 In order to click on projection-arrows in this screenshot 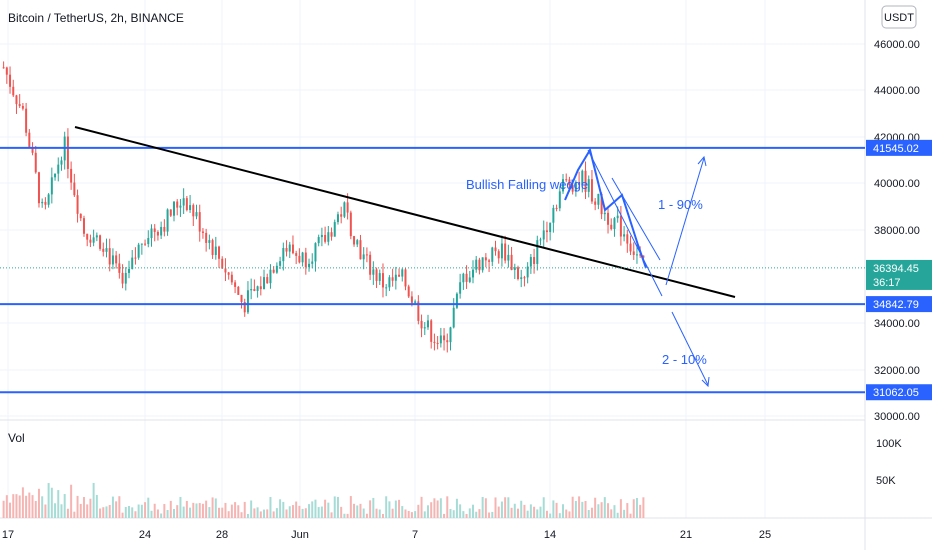, I will do `click(687, 271)`.